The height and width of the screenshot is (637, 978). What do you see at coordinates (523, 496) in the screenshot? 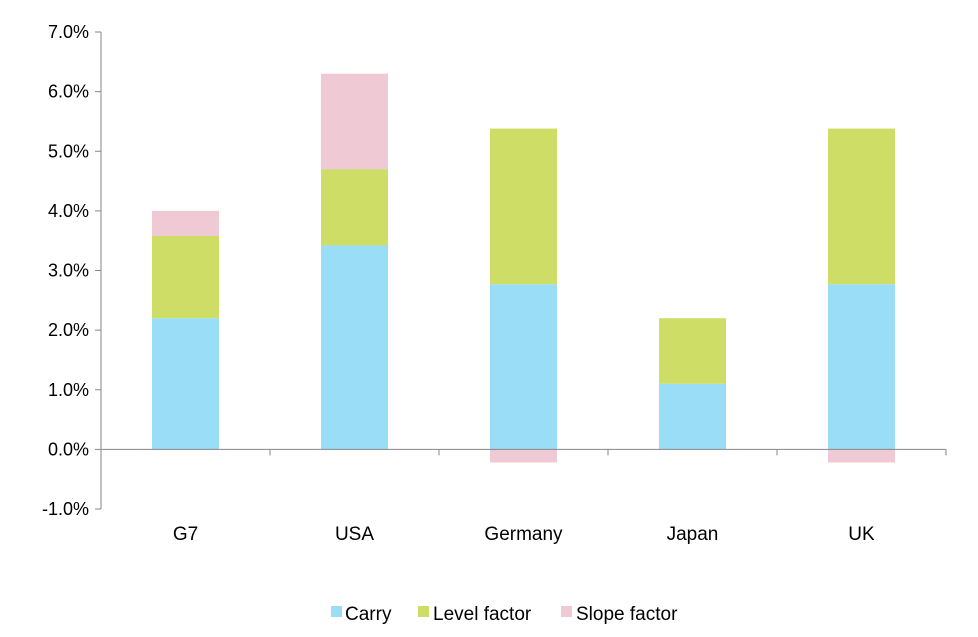
I see `x-axis: G7 USA Germany Japan UK` at bounding box center [523, 496].